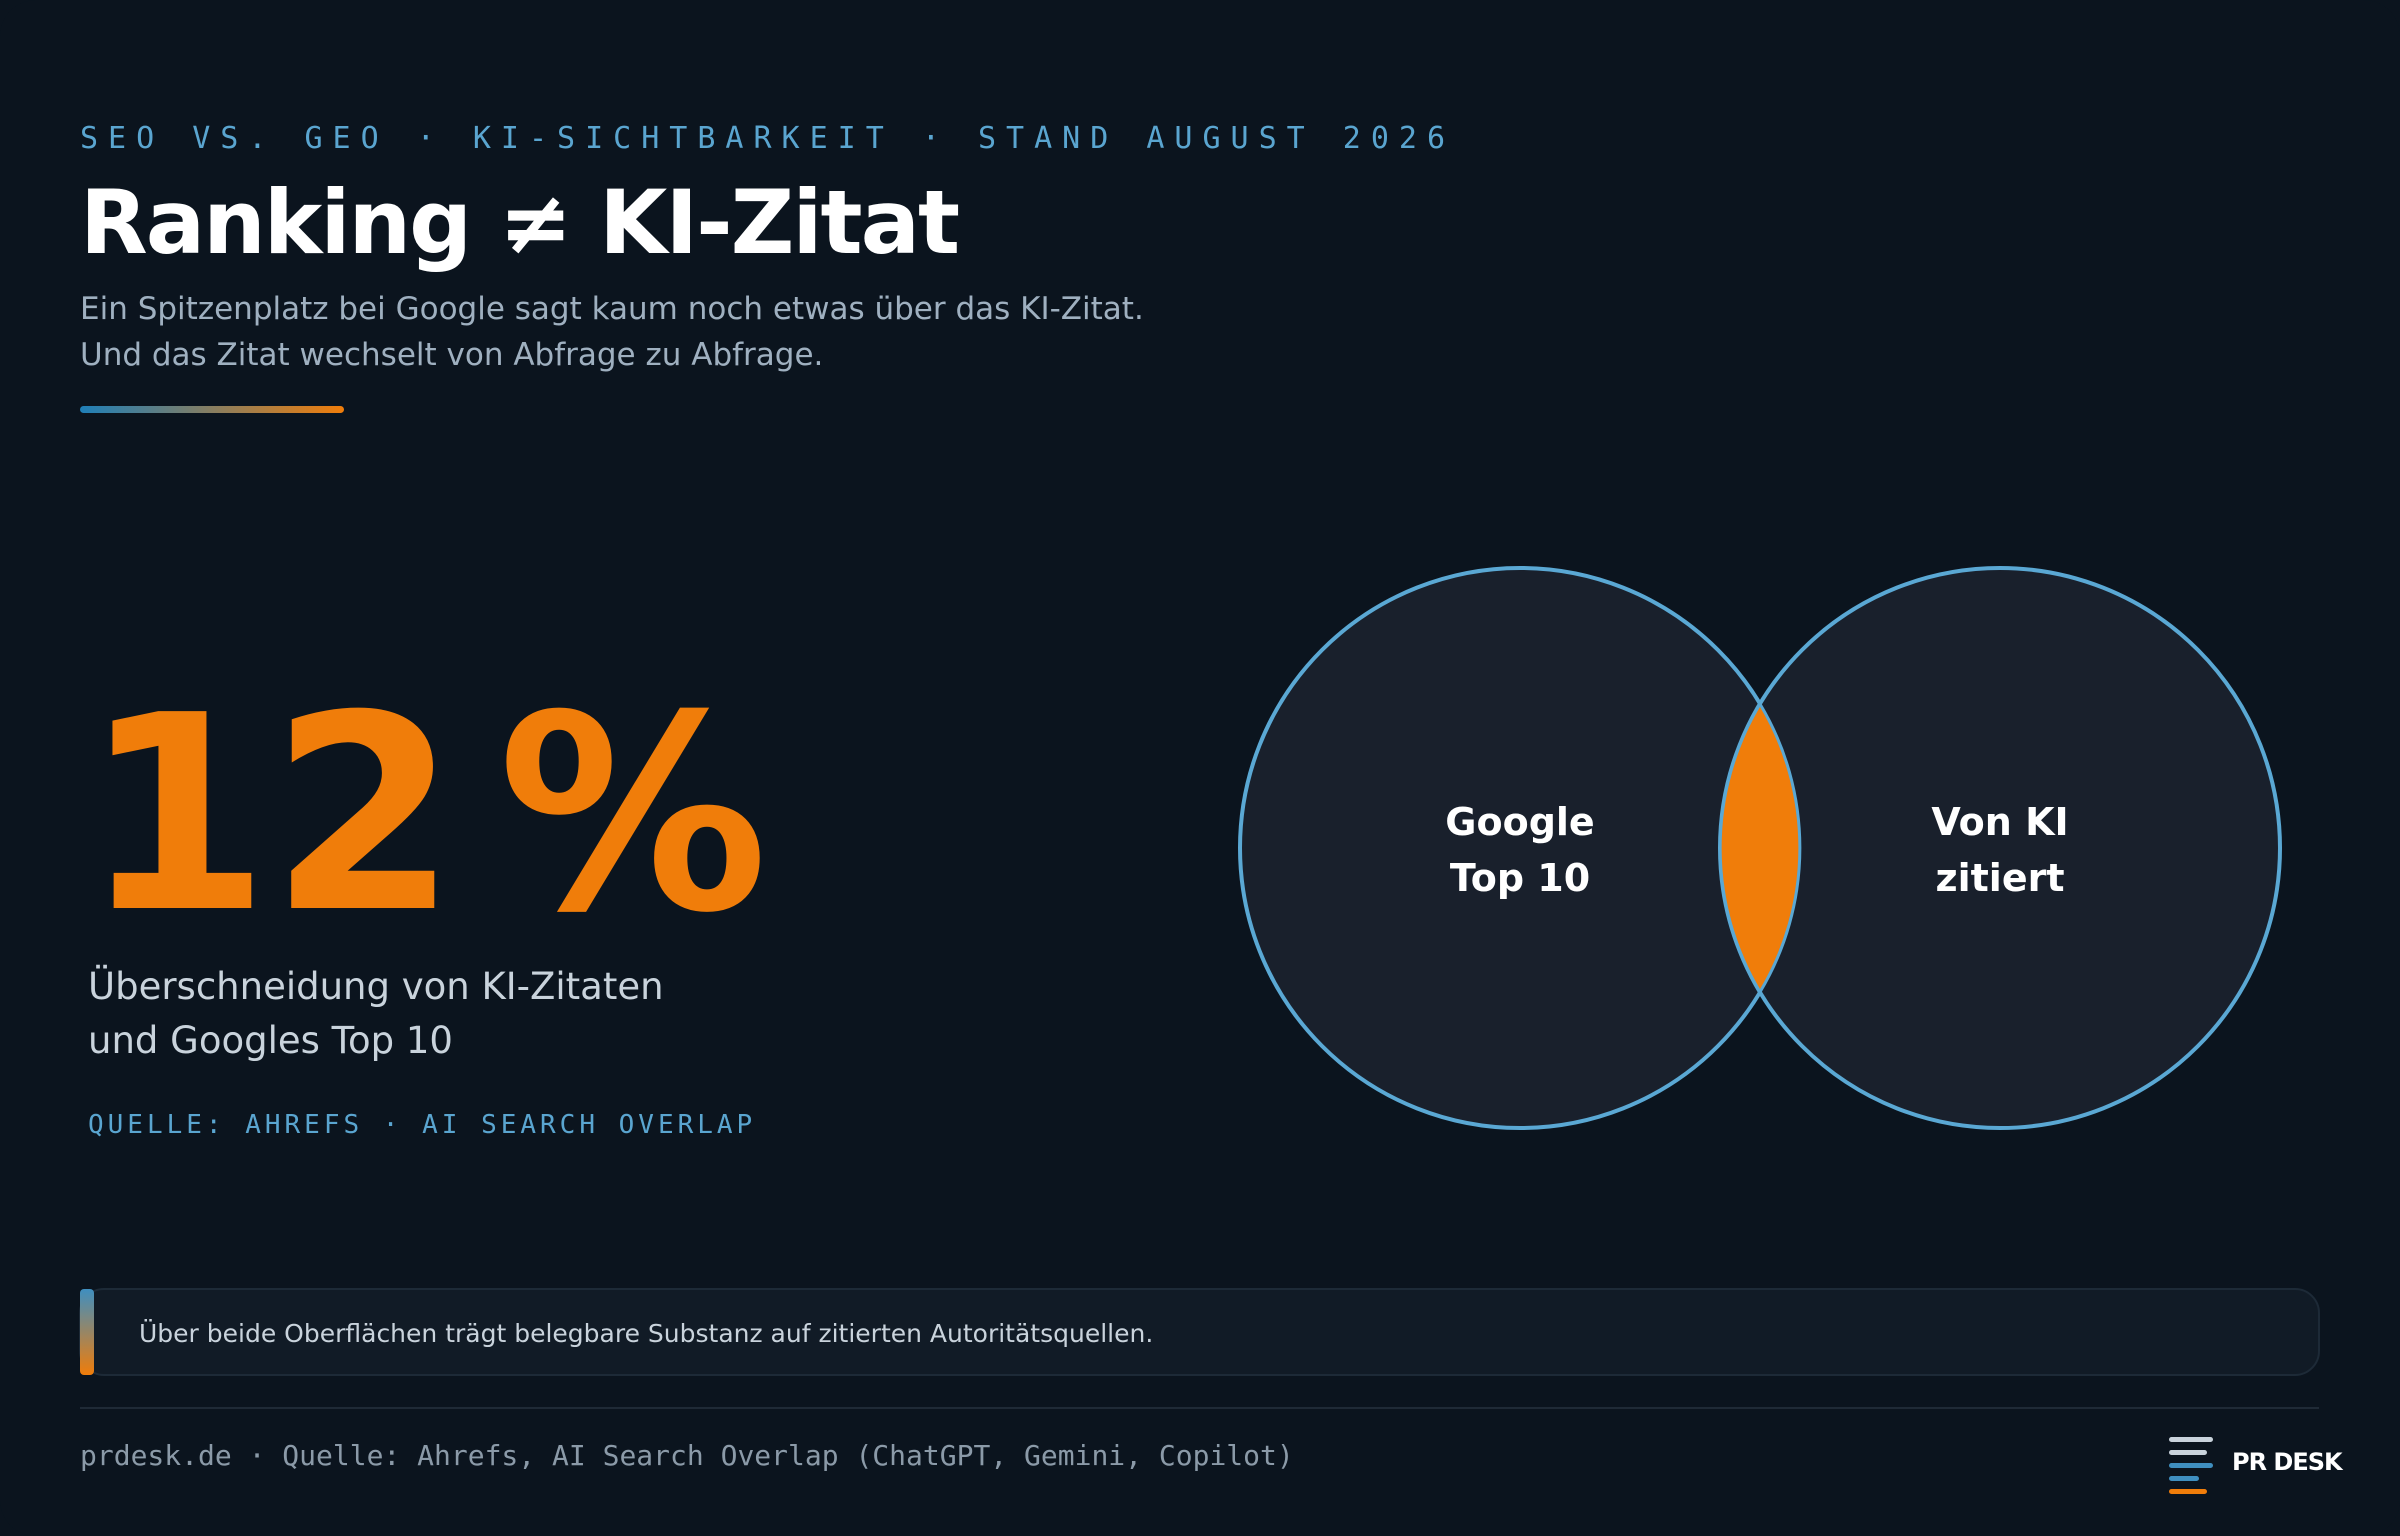  I want to click on stat-number: 12, so click(270, 814).